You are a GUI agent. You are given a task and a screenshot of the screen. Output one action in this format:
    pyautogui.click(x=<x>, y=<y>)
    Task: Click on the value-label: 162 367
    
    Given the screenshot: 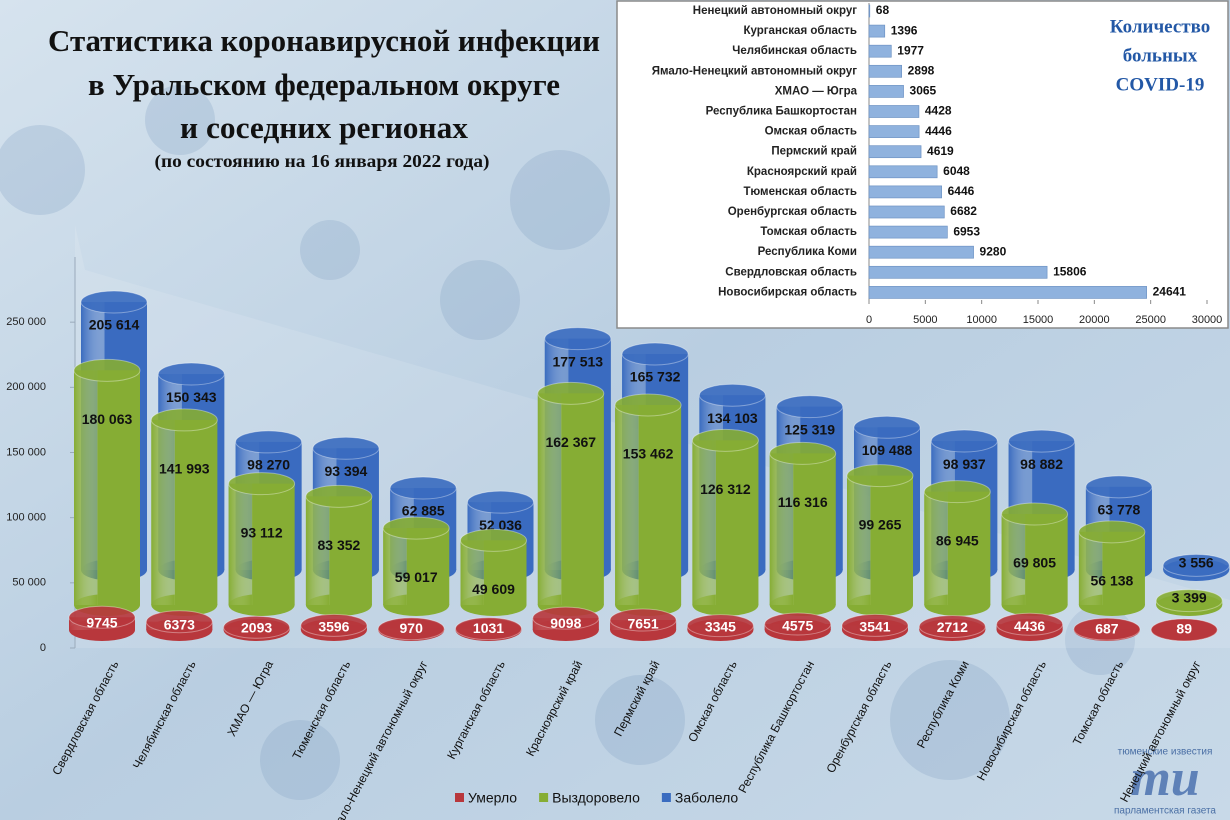 What is the action you would take?
    pyautogui.click(x=570, y=442)
    